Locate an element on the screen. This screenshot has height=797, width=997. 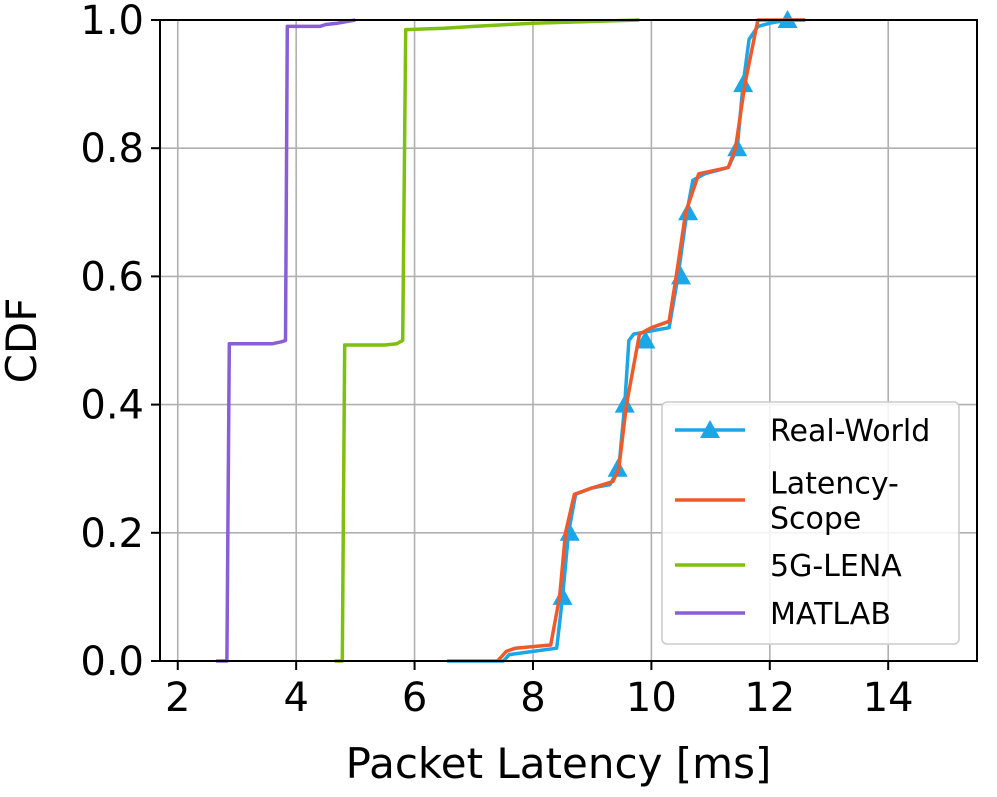
legend-label-3: MATLAB is located at coordinates (830, 614).